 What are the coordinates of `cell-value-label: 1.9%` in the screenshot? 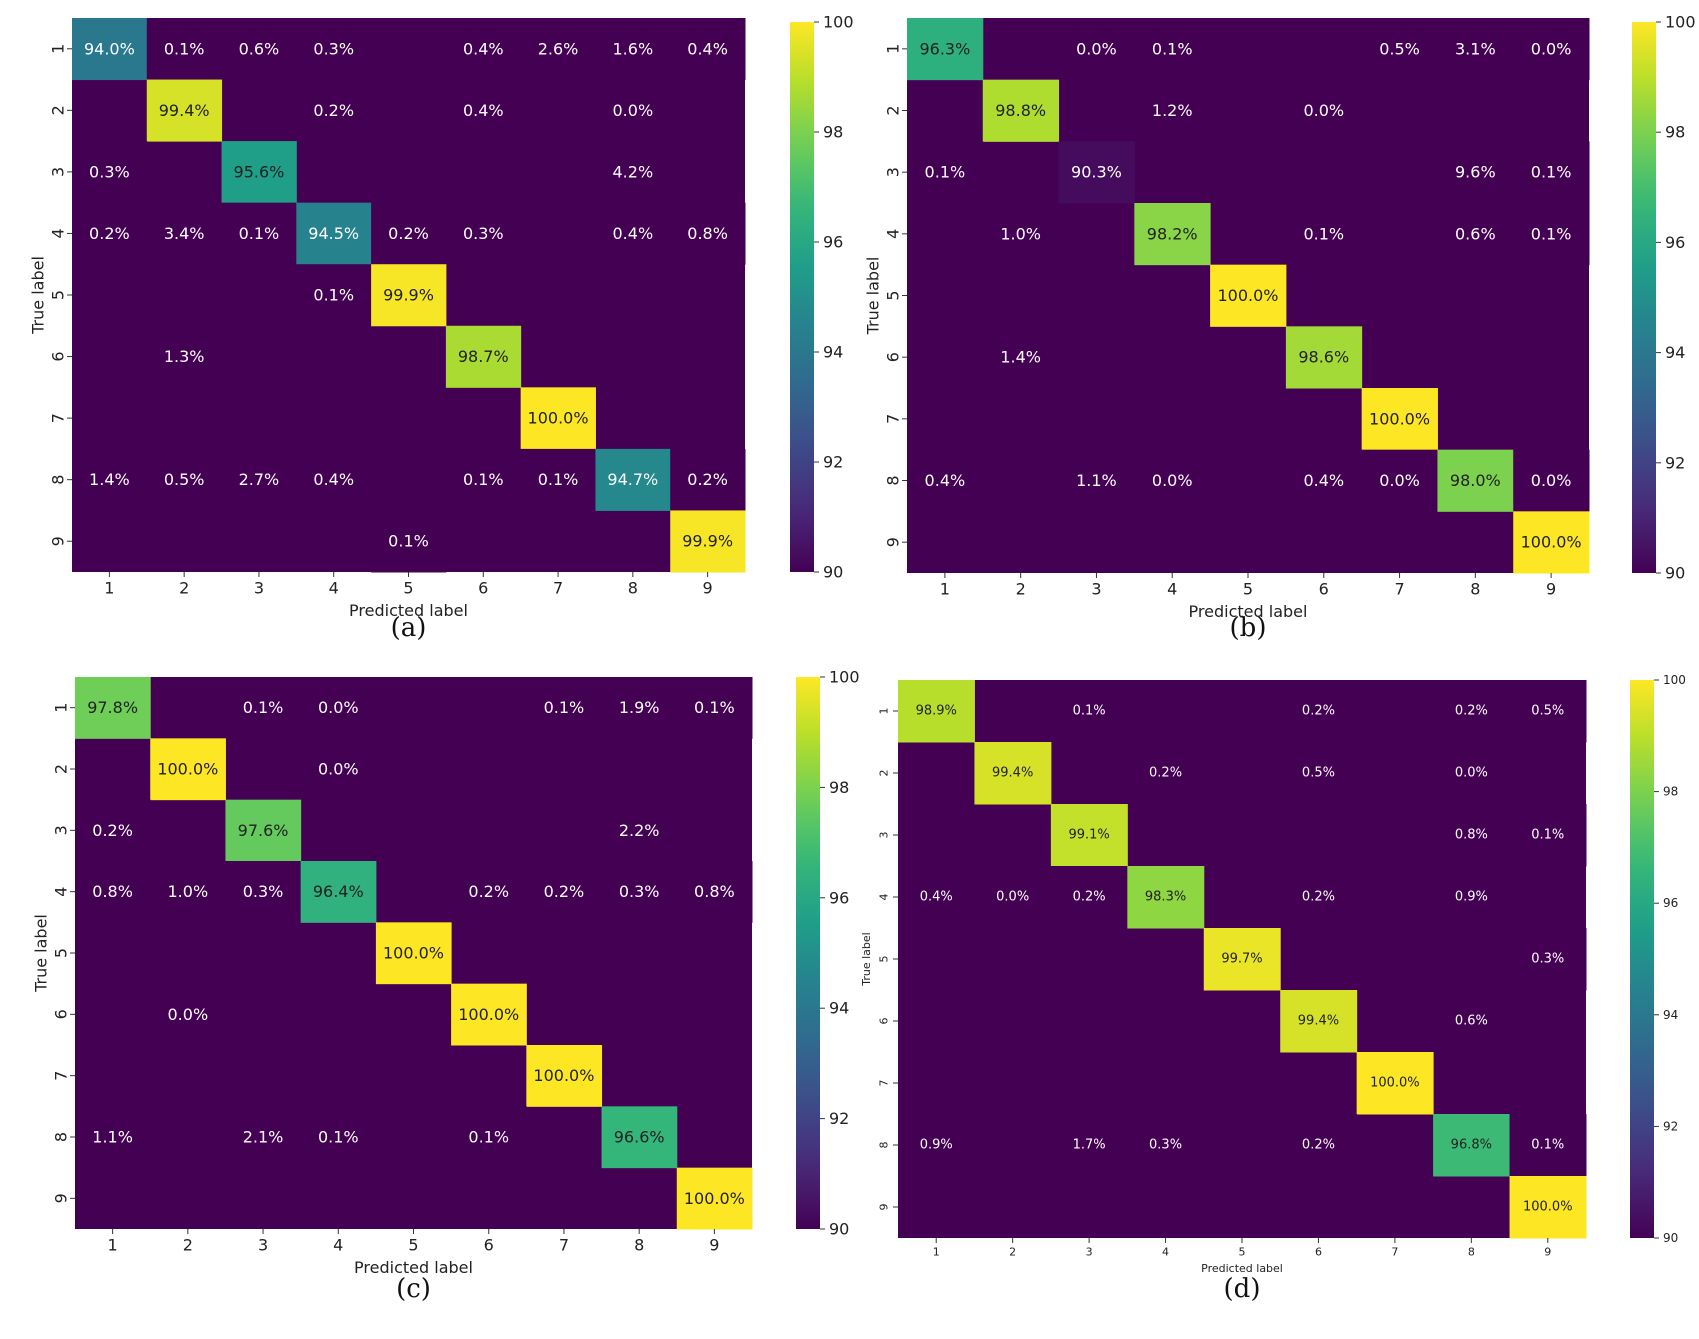 It's located at (639, 707).